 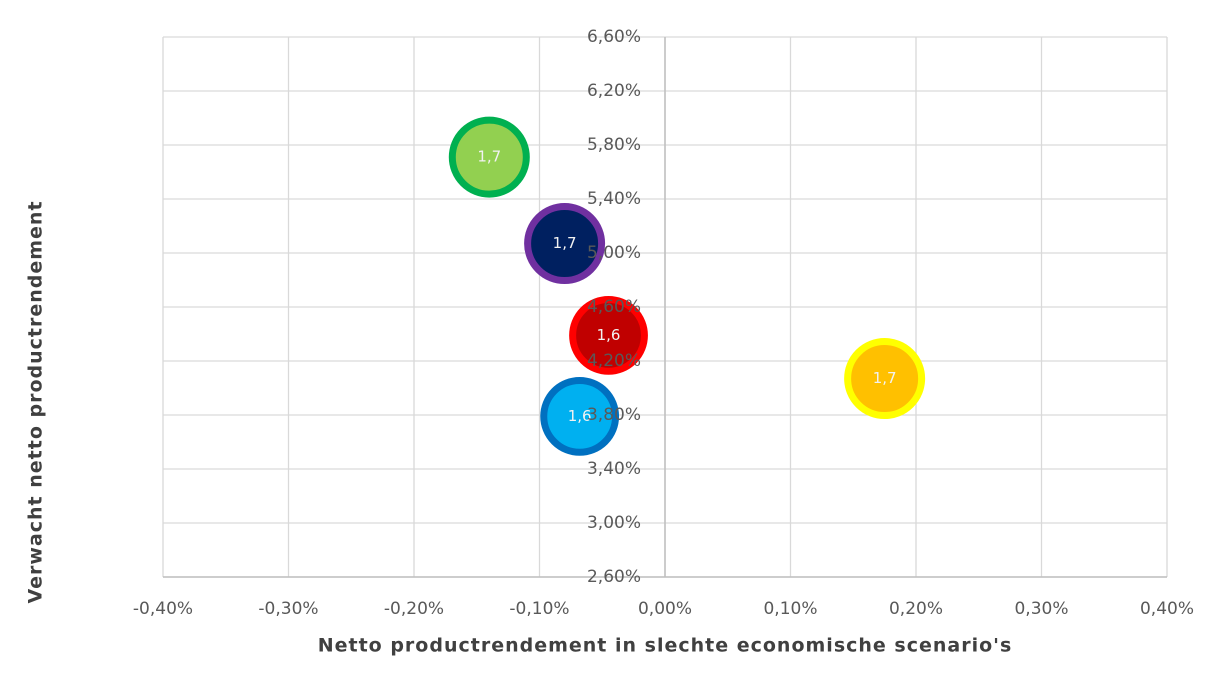 What do you see at coordinates (614, 253) in the screenshot?
I see `y-tick-label: 5,00%` at bounding box center [614, 253].